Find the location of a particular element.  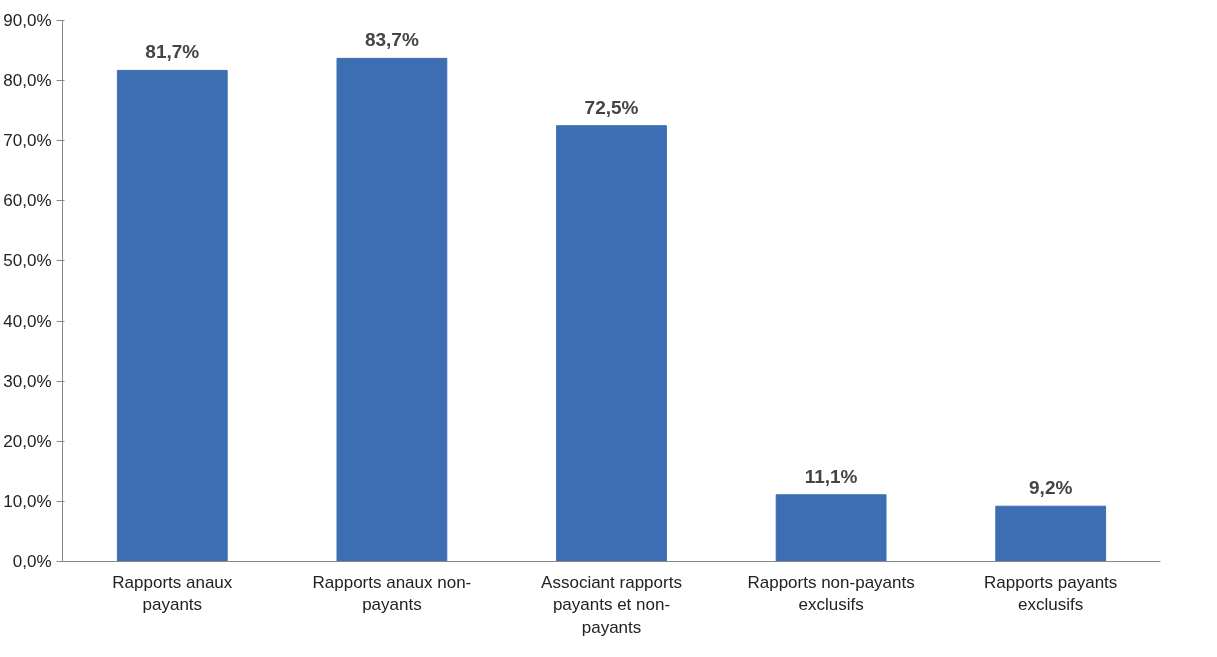

data-label: 9,2% is located at coordinates (1051, 488).